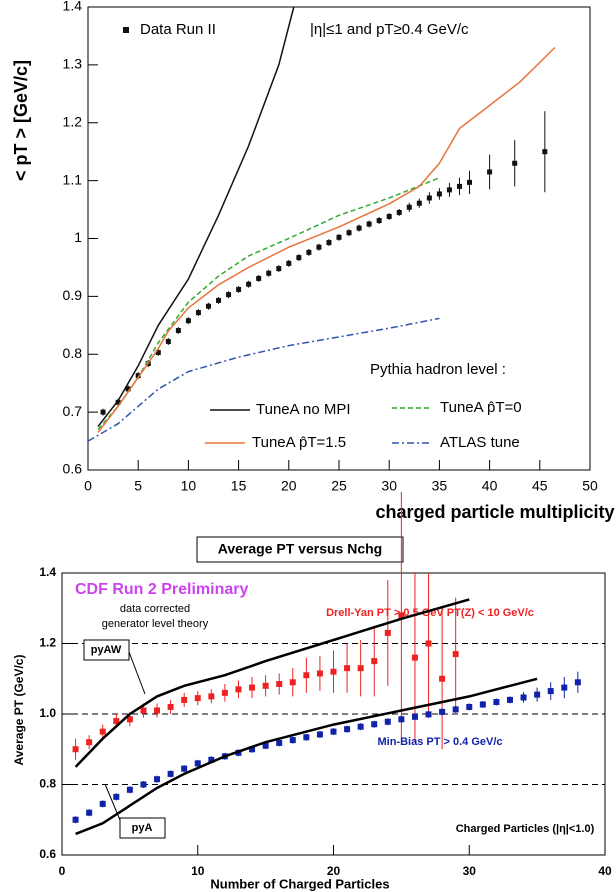 The height and width of the screenshot is (892, 616). I want to click on y-tick-label: 0.8, so click(73, 353).